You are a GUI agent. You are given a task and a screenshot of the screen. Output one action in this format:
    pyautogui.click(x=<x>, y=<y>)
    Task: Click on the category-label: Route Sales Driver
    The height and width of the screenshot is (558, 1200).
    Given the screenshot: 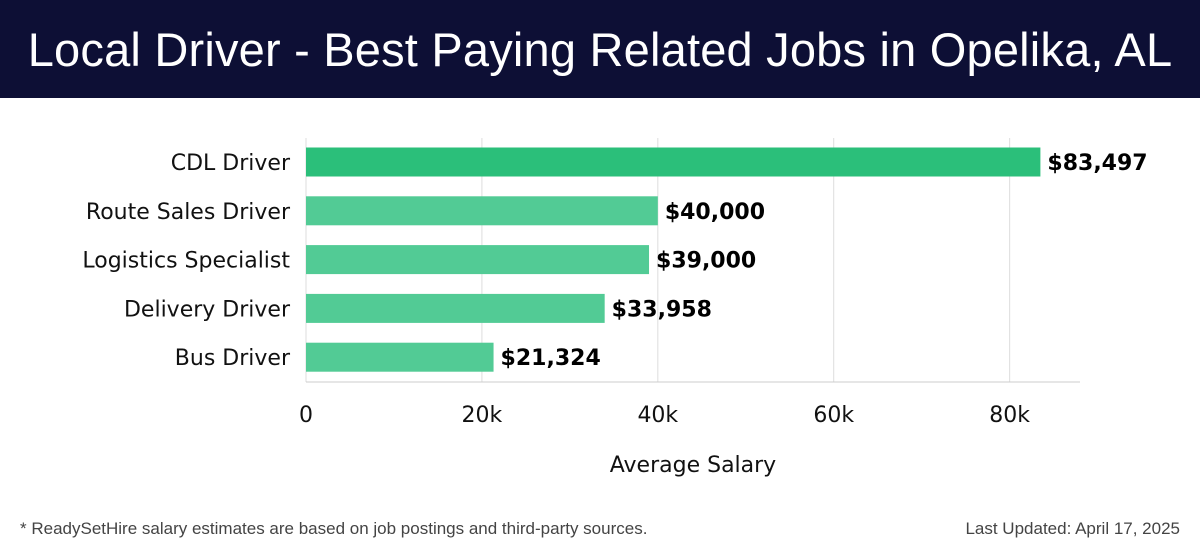 What is the action you would take?
    pyautogui.click(x=188, y=212)
    